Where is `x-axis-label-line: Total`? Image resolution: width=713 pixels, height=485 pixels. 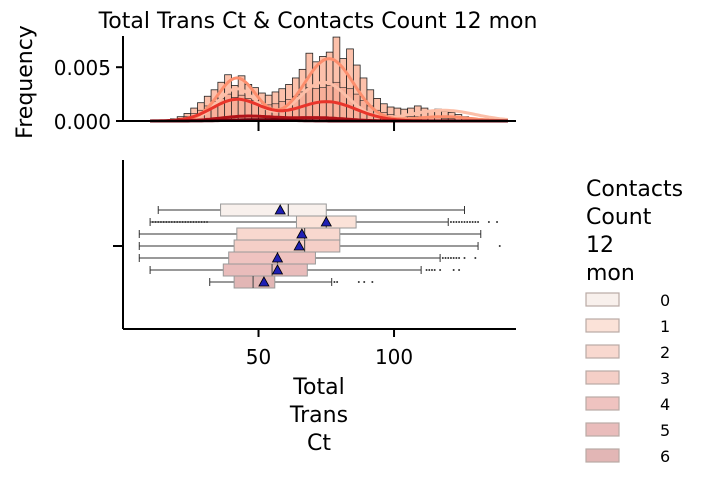
x-axis-label-line: Total is located at coordinates (318, 387).